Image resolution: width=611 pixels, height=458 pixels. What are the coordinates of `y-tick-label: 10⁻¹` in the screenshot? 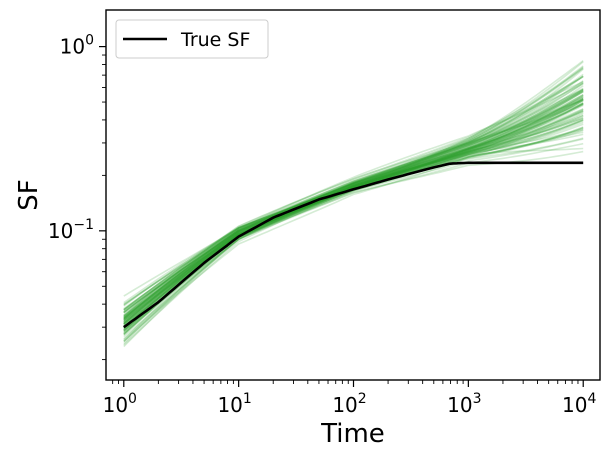 It's located at (71, 230).